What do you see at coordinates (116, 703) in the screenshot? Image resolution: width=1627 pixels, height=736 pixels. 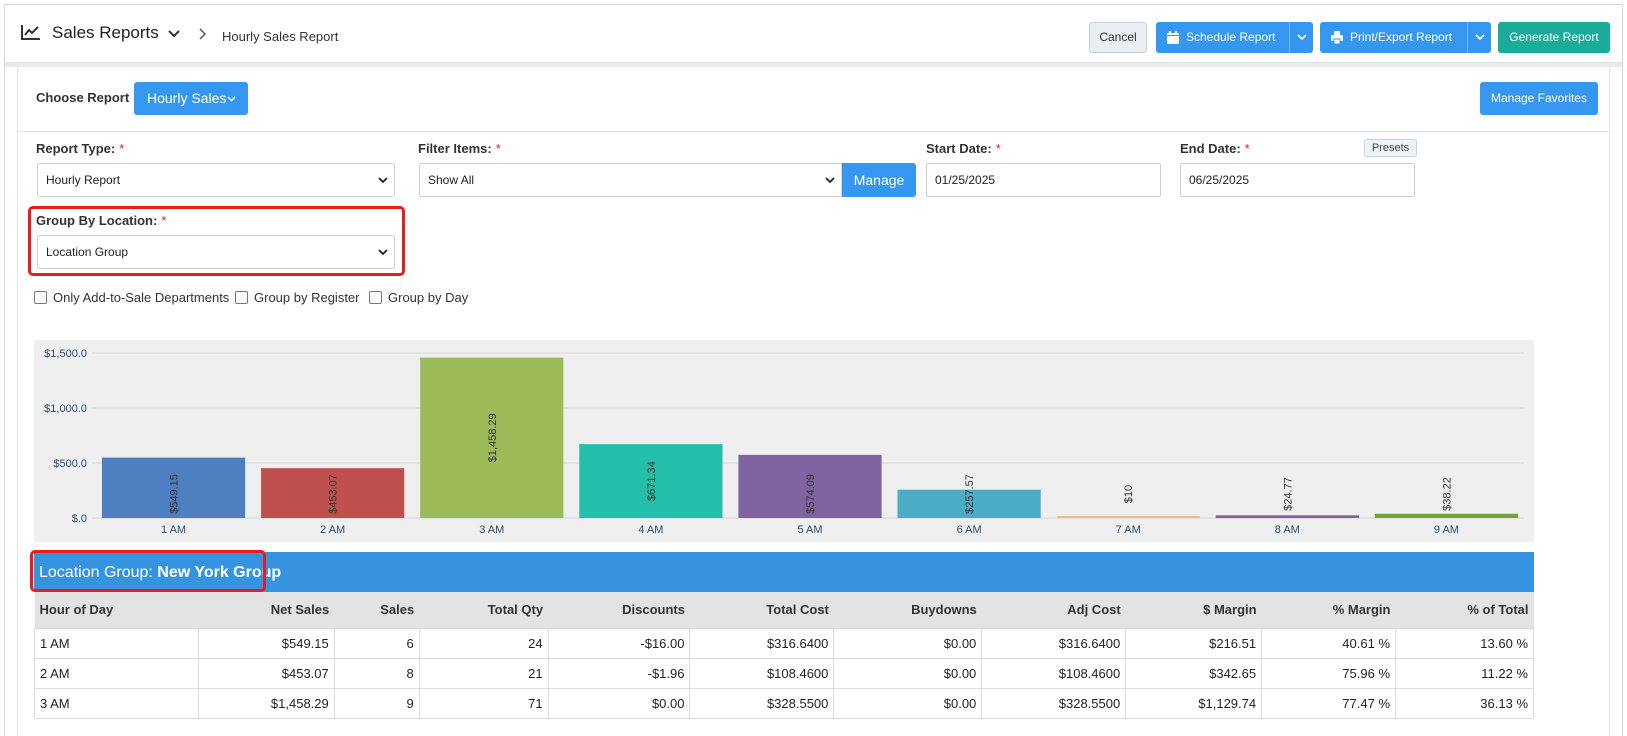 I see `cell: 3 AM` at bounding box center [116, 703].